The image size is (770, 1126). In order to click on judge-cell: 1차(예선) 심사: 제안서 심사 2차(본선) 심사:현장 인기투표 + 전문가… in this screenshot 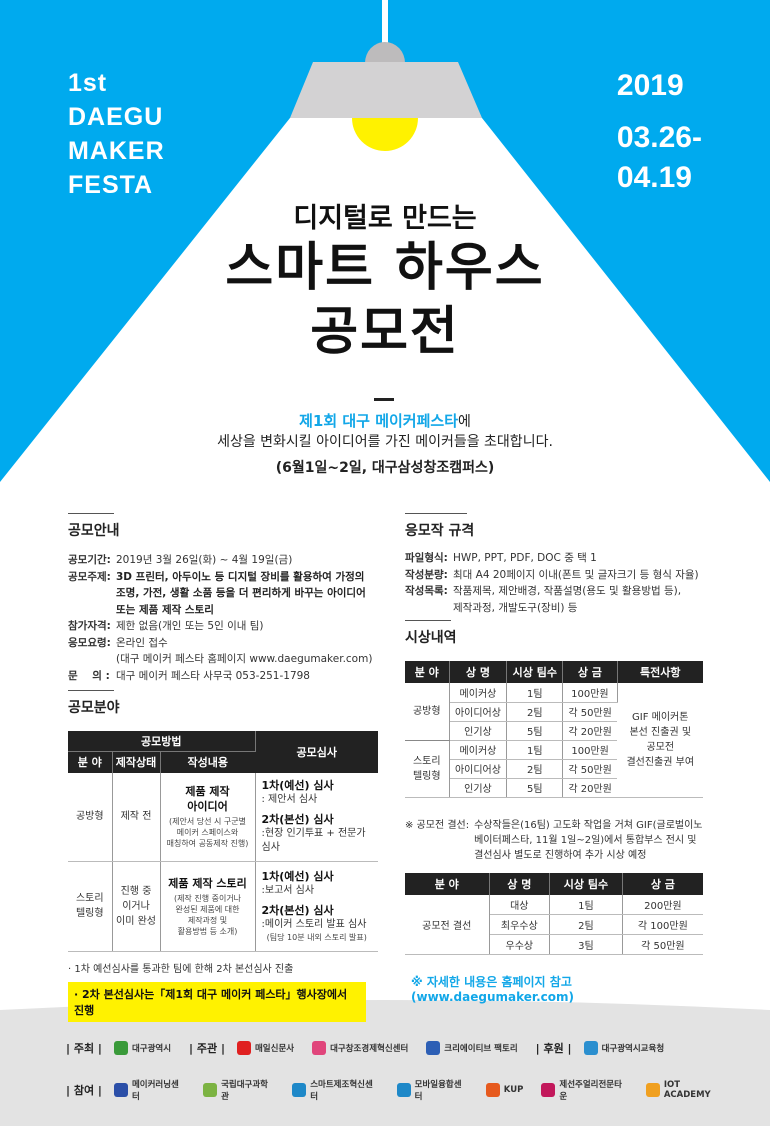, I will do `click(316, 817)`.